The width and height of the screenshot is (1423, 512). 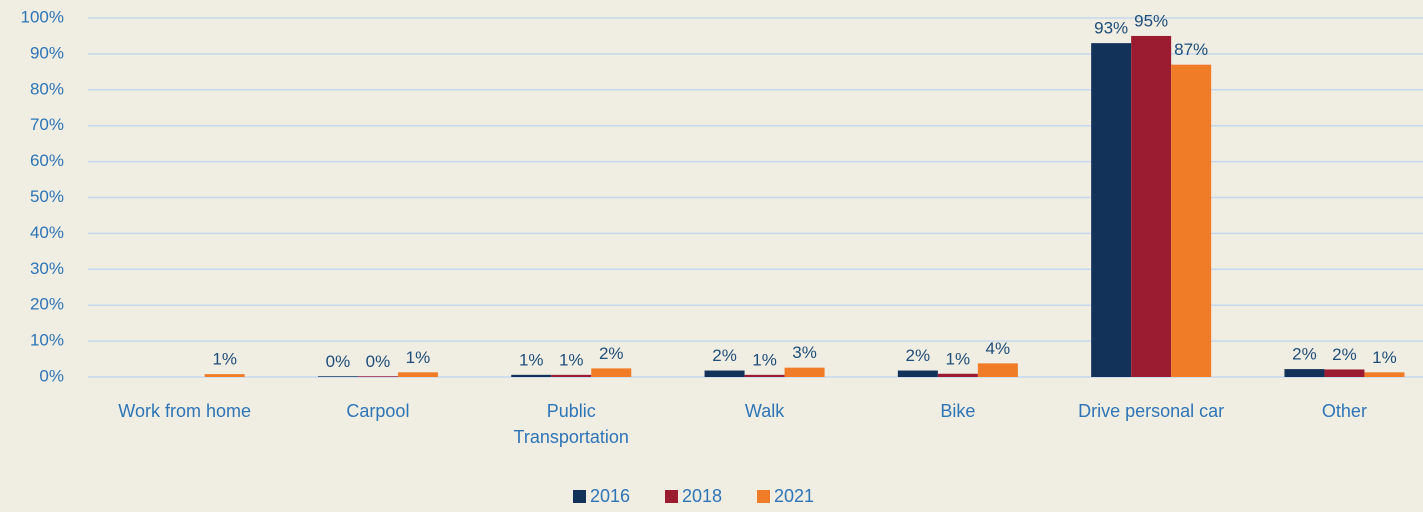 I want to click on y-tick-label: 60%, so click(x=47, y=160).